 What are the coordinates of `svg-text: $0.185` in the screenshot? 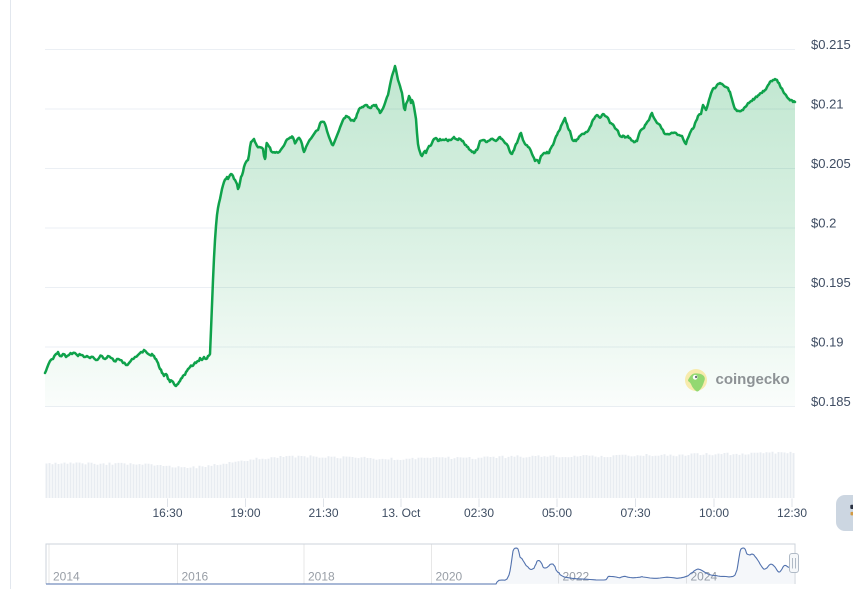 It's located at (831, 401).